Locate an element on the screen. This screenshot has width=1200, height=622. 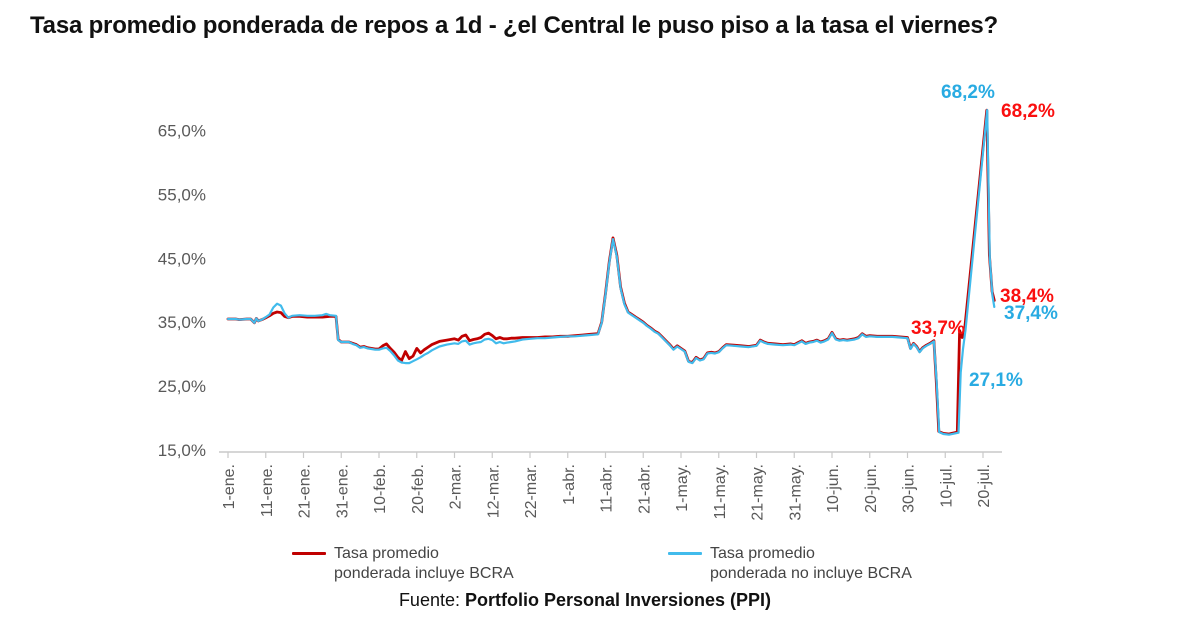
annotation-no_bcra-37,4%: 37,4% is located at coordinates (1031, 313).